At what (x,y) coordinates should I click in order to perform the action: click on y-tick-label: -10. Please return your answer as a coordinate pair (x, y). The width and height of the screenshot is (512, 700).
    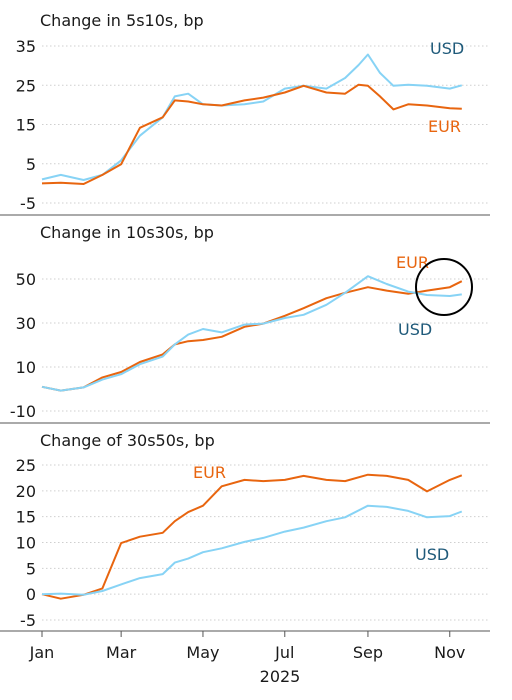
    Looking at the image, I should click on (23, 411).